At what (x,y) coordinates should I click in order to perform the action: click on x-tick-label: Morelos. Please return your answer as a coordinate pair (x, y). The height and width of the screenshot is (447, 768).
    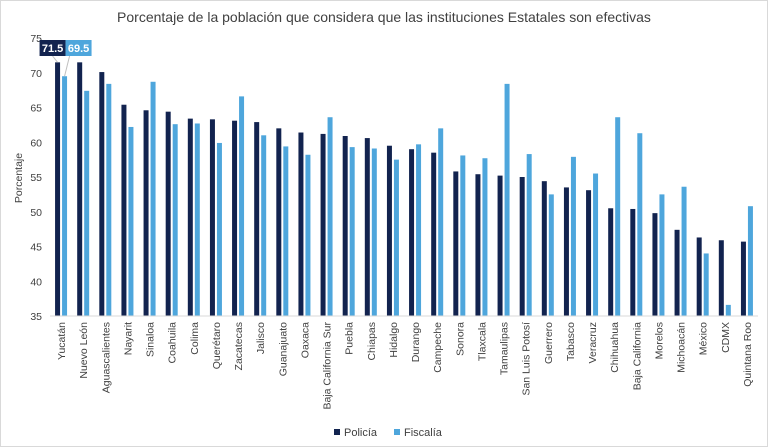
    Looking at the image, I should click on (659, 340).